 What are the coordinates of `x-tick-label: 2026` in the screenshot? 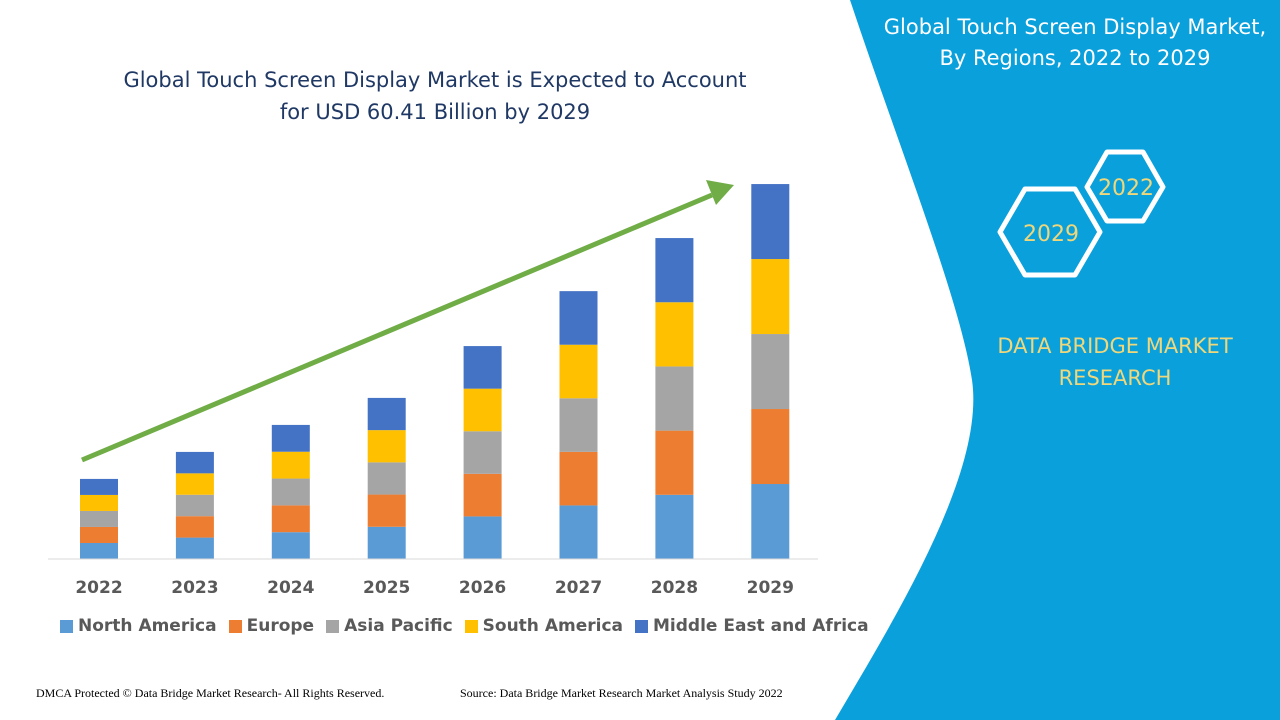 It's located at (482, 588).